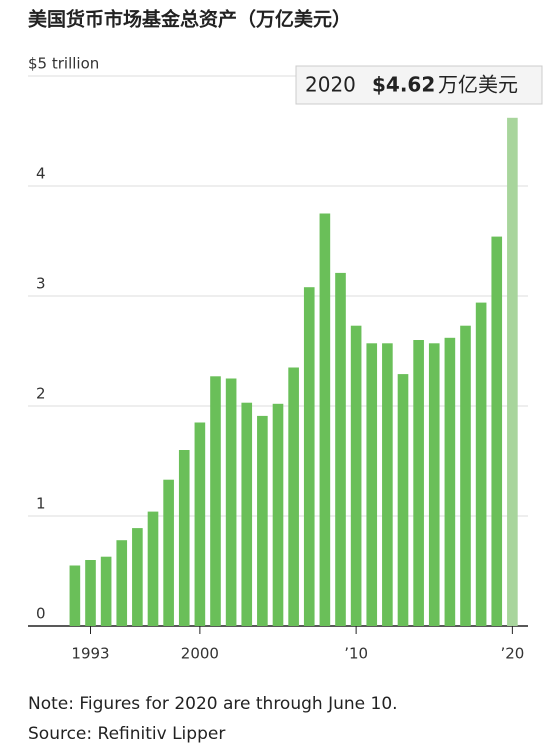  Describe the element at coordinates (41, 614) in the screenshot. I see `y-tick-label: 0` at that location.